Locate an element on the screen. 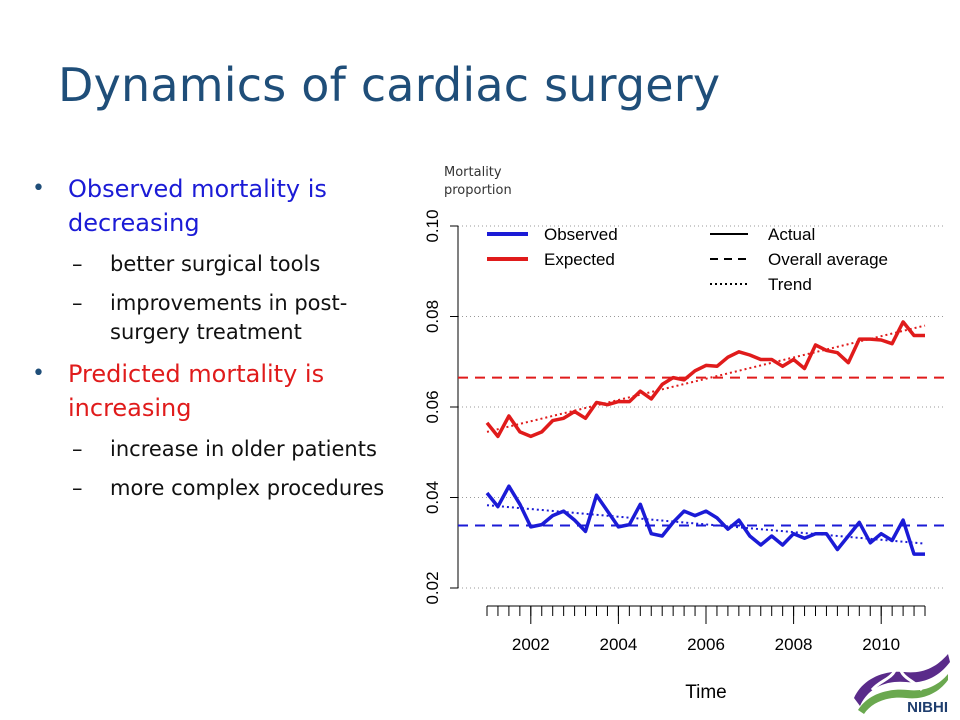 The height and width of the screenshot is (720, 960). y-tick-label: 0.06 is located at coordinates (432, 406).